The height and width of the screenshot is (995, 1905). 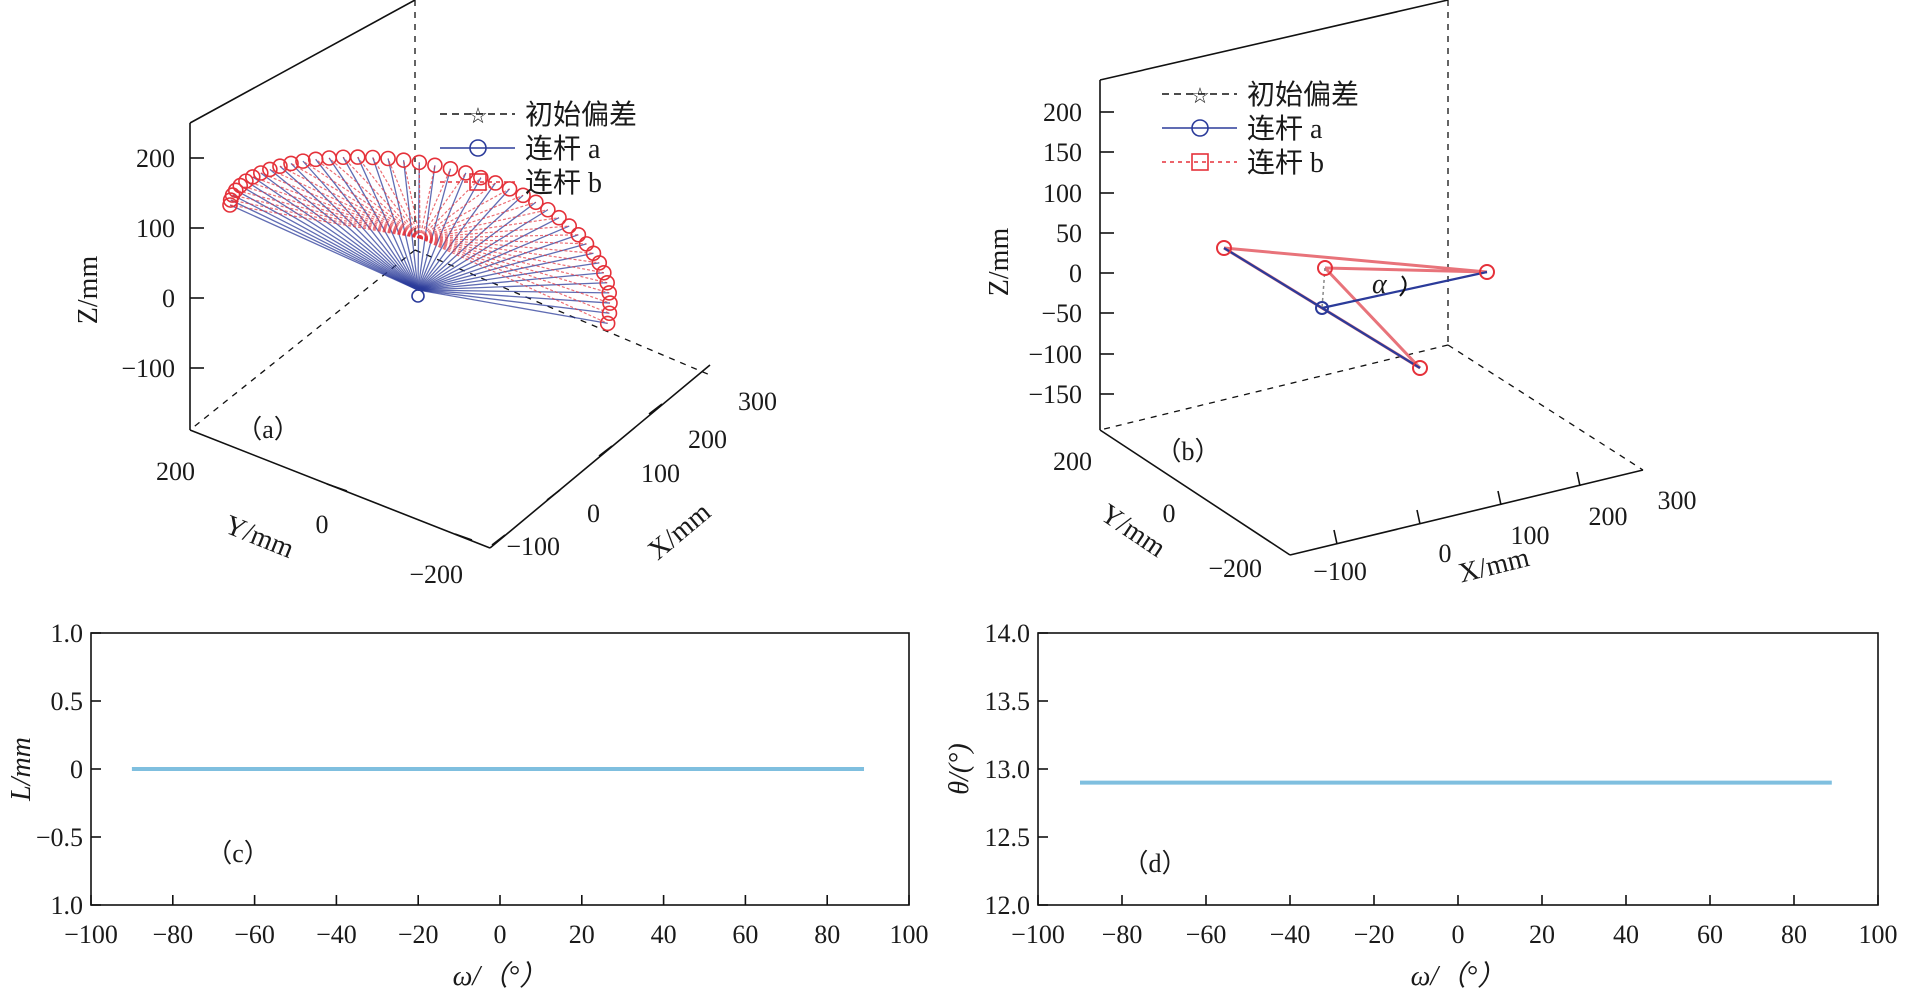 What do you see at coordinates (1608, 516) in the screenshot?
I see `panel-b-x-tick-label: 200` at bounding box center [1608, 516].